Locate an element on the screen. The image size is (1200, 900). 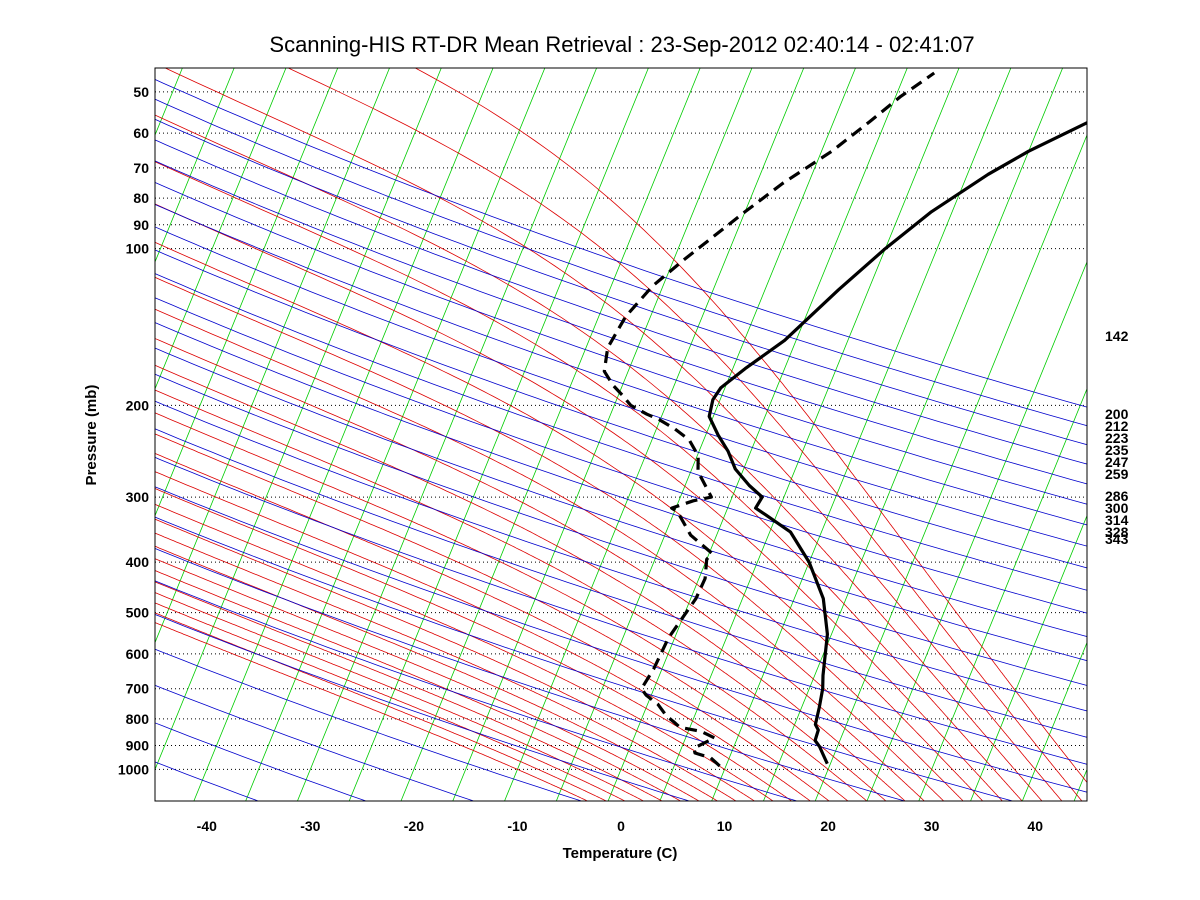
y-tick-80: 80 is located at coordinates (141, 198).